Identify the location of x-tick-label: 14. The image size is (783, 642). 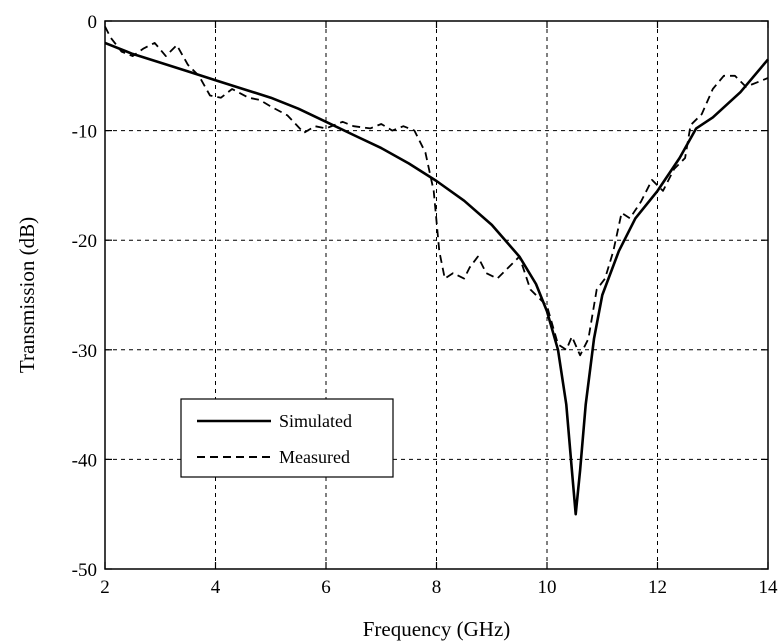
(769, 587).